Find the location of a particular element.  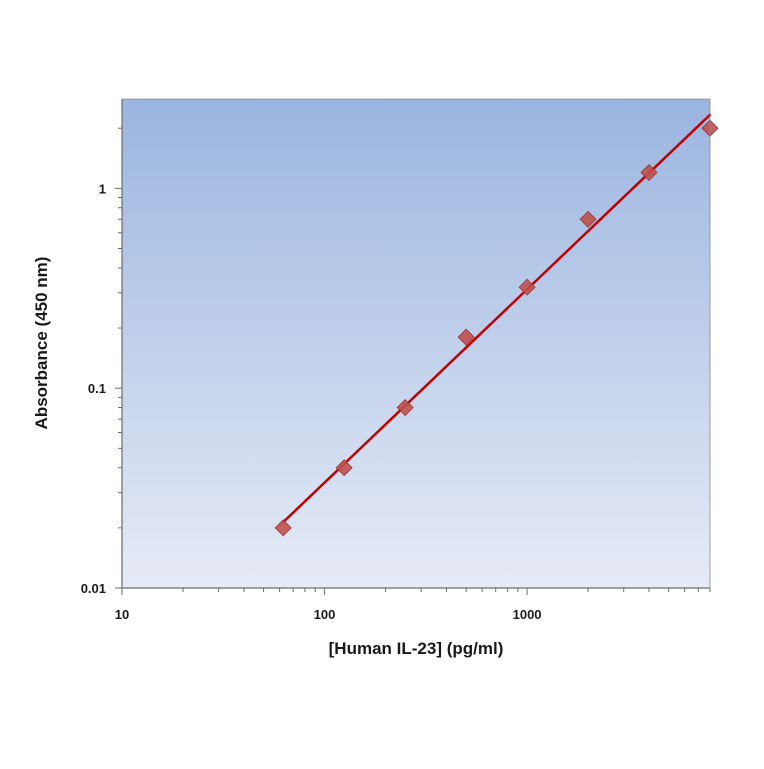

y-tick-label: 0.01 is located at coordinates (93, 588).